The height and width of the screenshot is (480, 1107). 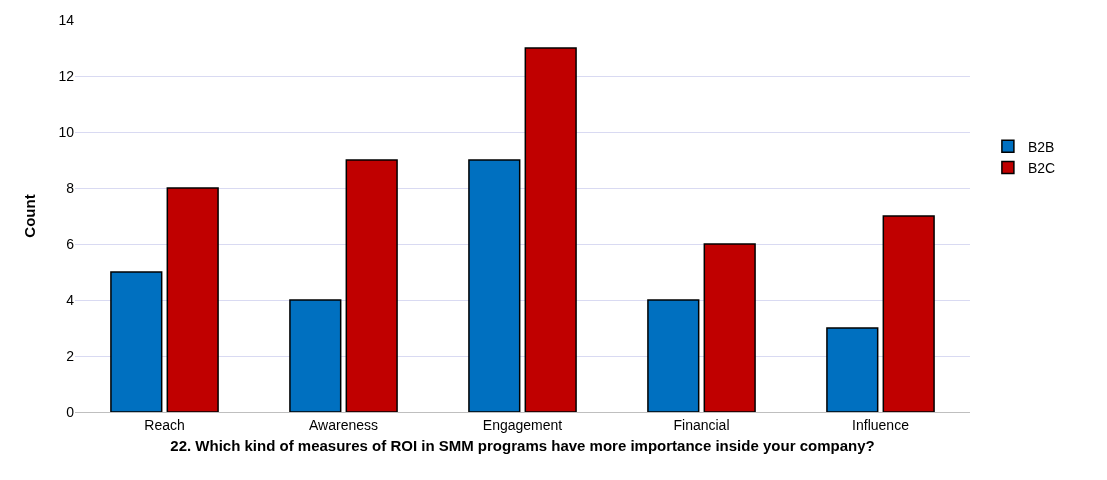 I want to click on y-axis-title: Count, so click(x=29, y=216).